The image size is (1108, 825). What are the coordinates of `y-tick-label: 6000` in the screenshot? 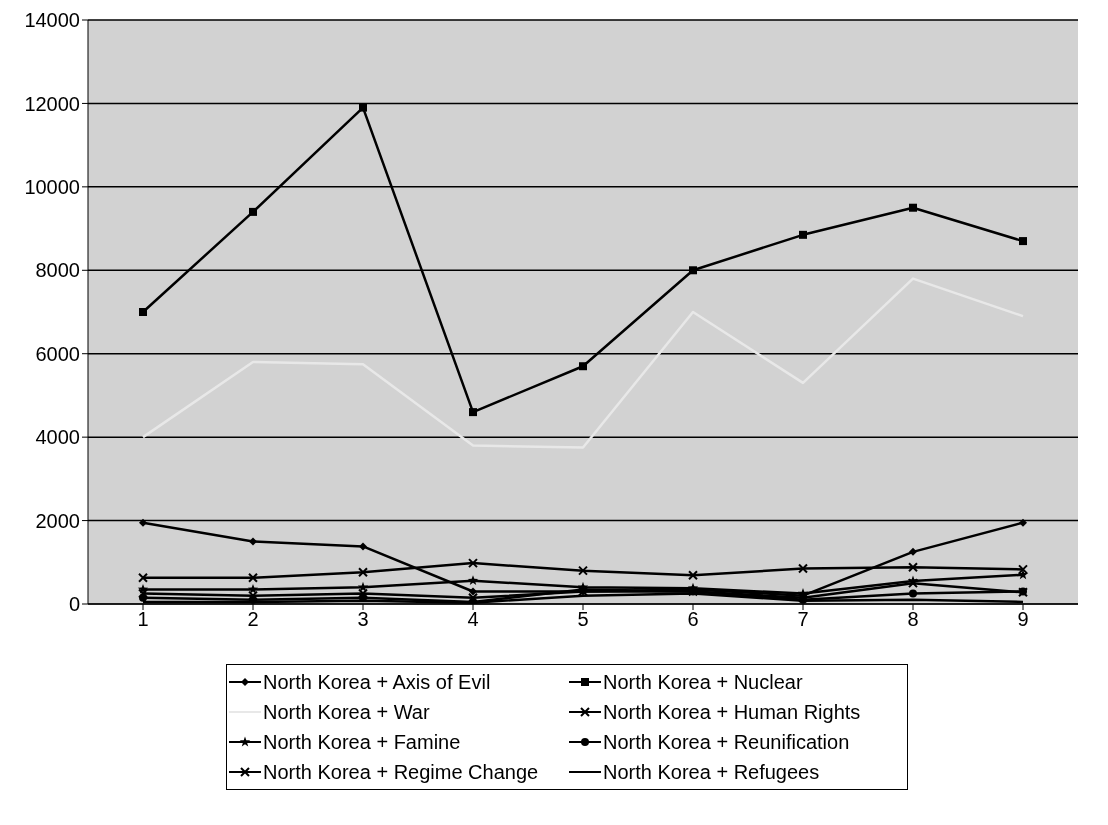 It's located at (57, 353).